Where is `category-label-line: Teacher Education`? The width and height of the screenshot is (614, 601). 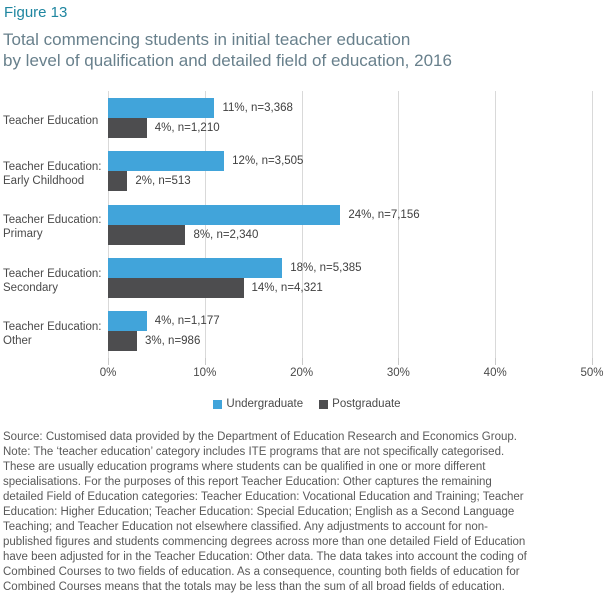
category-label-line: Teacher Education is located at coordinates (51, 120).